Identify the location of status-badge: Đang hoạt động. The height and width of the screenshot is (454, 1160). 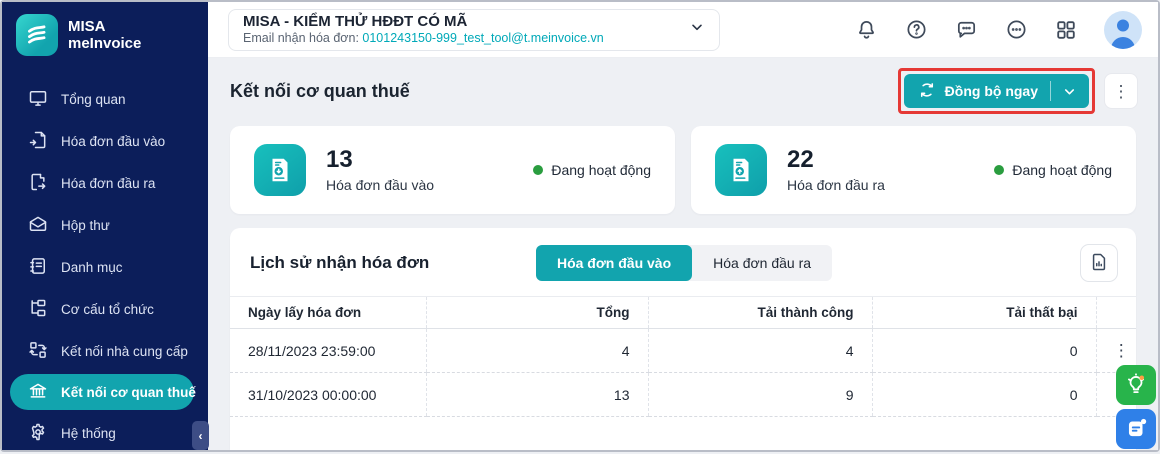
(1053, 170).